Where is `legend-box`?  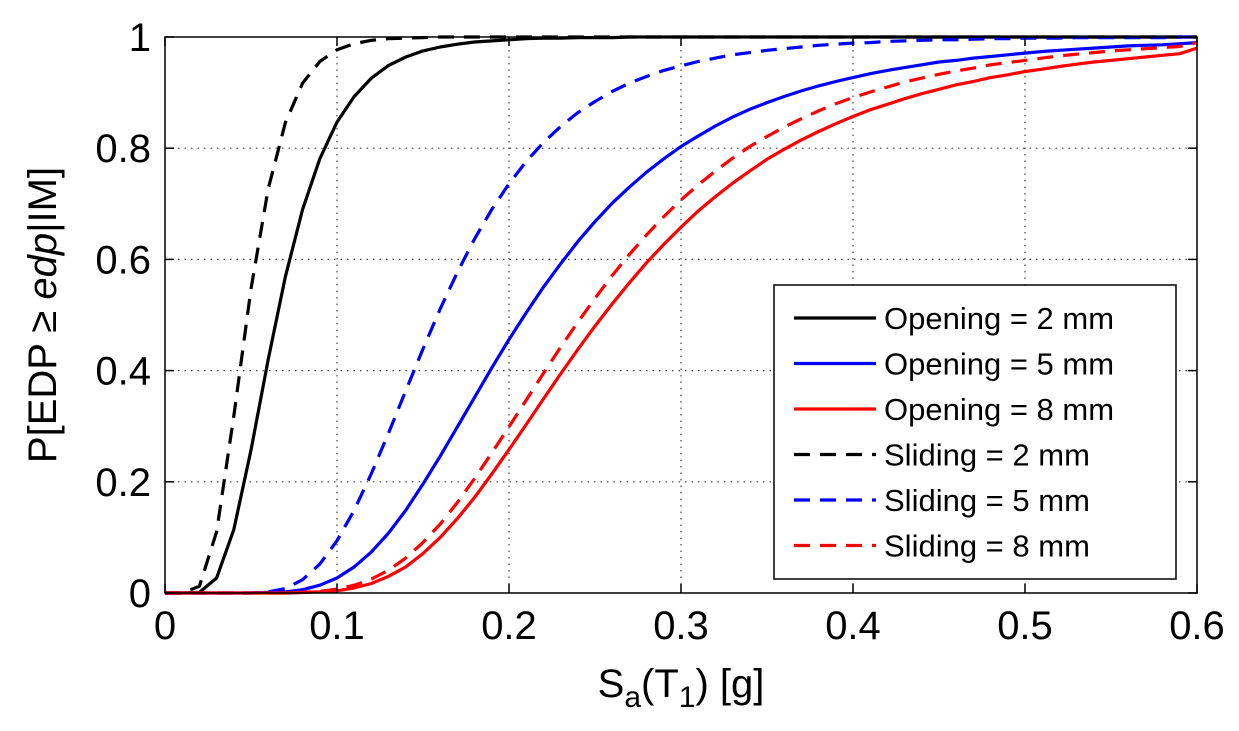
legend-box is located at coordinates (975, 432).